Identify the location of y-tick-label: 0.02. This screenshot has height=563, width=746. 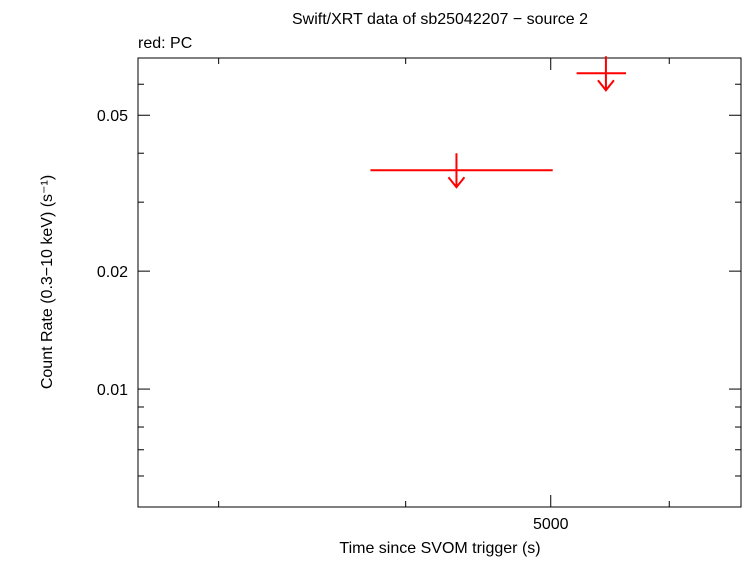
(112, 272).